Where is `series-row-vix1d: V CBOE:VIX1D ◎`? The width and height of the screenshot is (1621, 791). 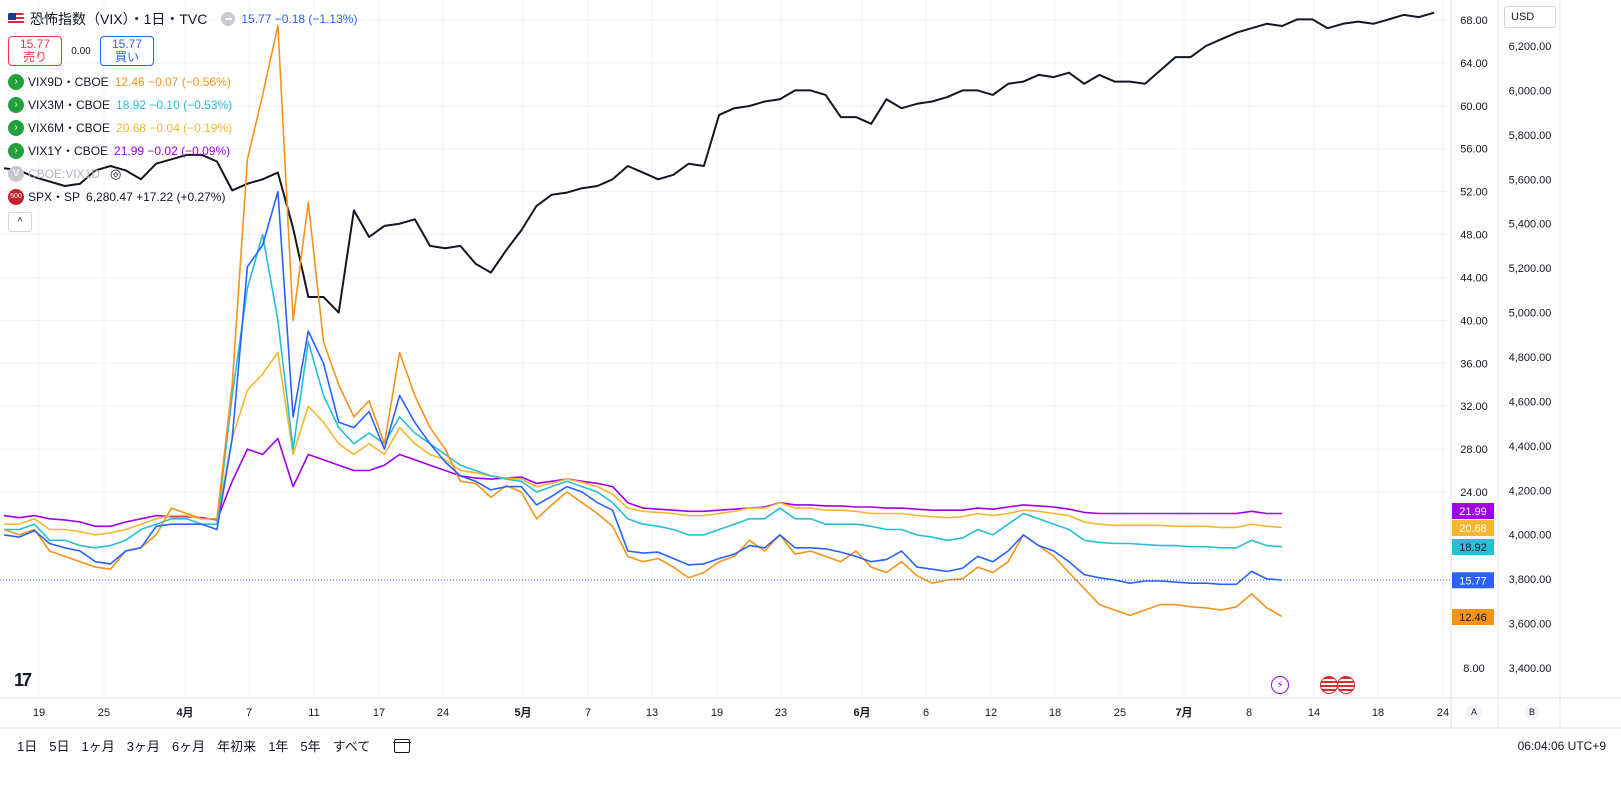 series-row-vix1d: V CBOE:VIX1D ◎ is located at coordinates (182, 173).